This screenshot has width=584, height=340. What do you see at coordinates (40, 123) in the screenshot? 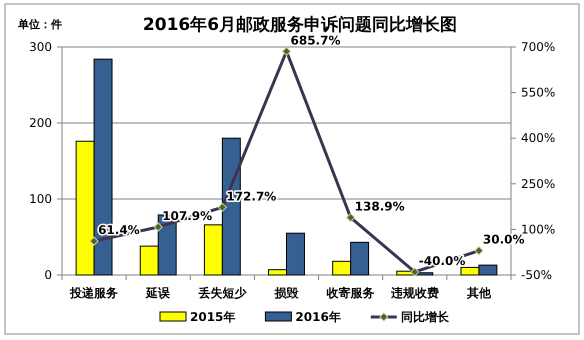
I see `y-tick-label: 200` at bounding box center [40, 123].